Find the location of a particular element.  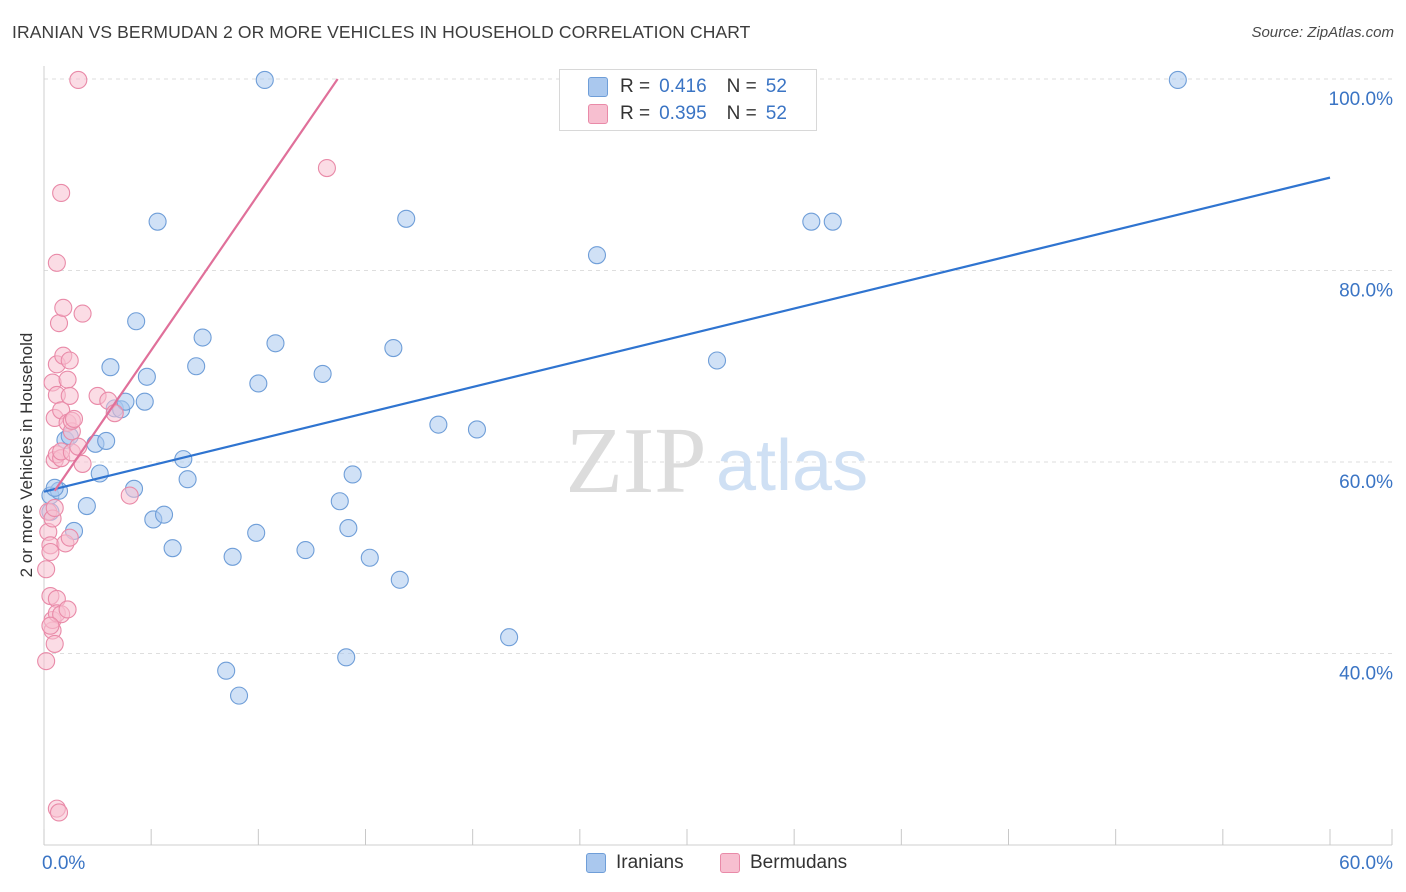

legend-label-iranians: Iranians is located at coordinates (650, 862).